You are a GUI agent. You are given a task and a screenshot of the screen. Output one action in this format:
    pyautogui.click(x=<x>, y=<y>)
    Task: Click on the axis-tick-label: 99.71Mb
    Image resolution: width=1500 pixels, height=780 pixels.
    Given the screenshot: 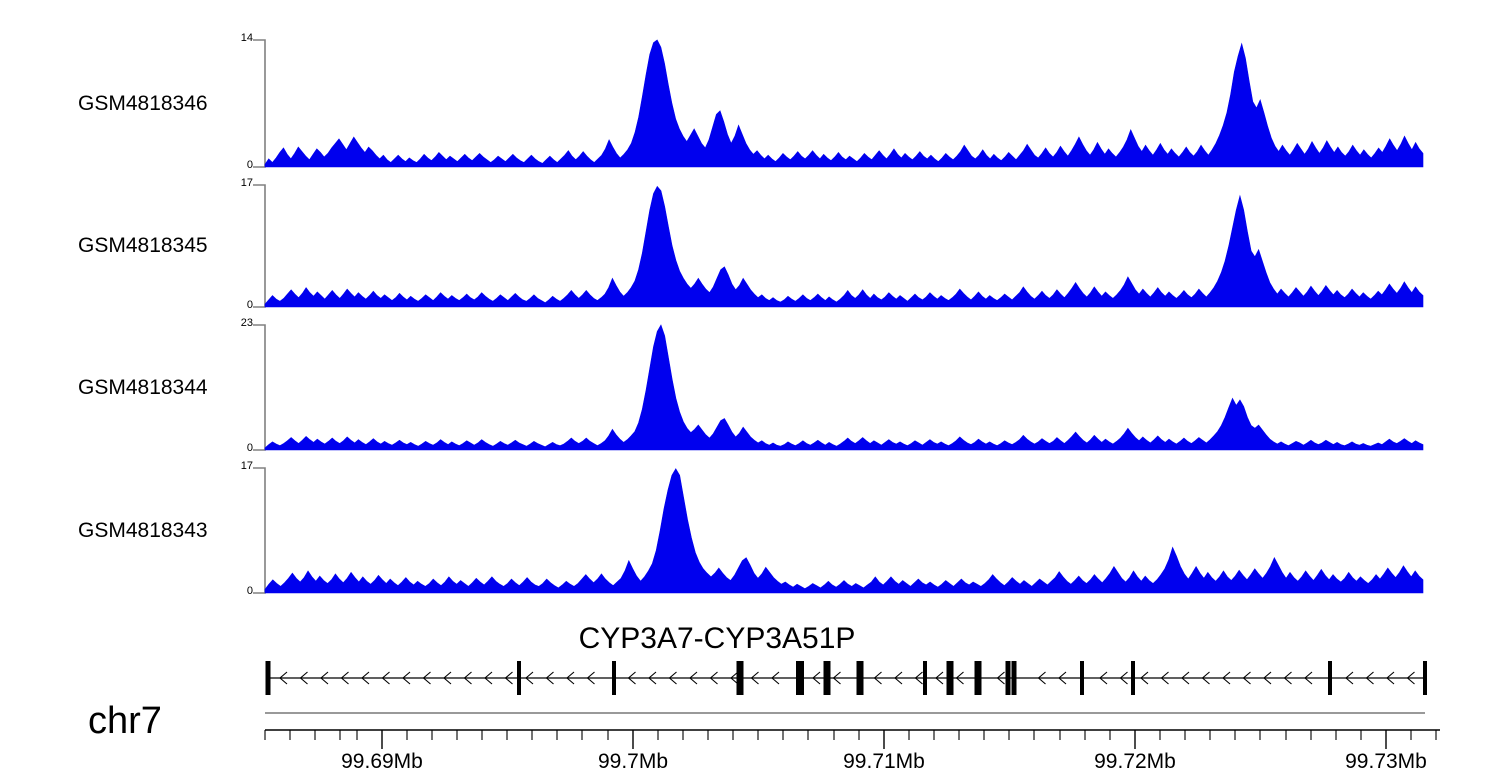 What is the action you would take?
    pyautogui.click(x=884, y=761)
    